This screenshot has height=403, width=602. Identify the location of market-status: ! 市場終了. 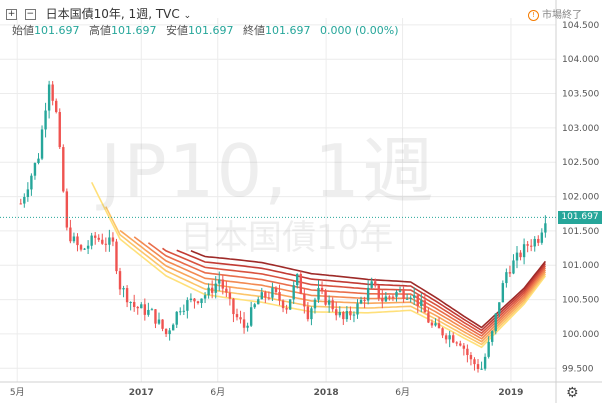
(555, 13).